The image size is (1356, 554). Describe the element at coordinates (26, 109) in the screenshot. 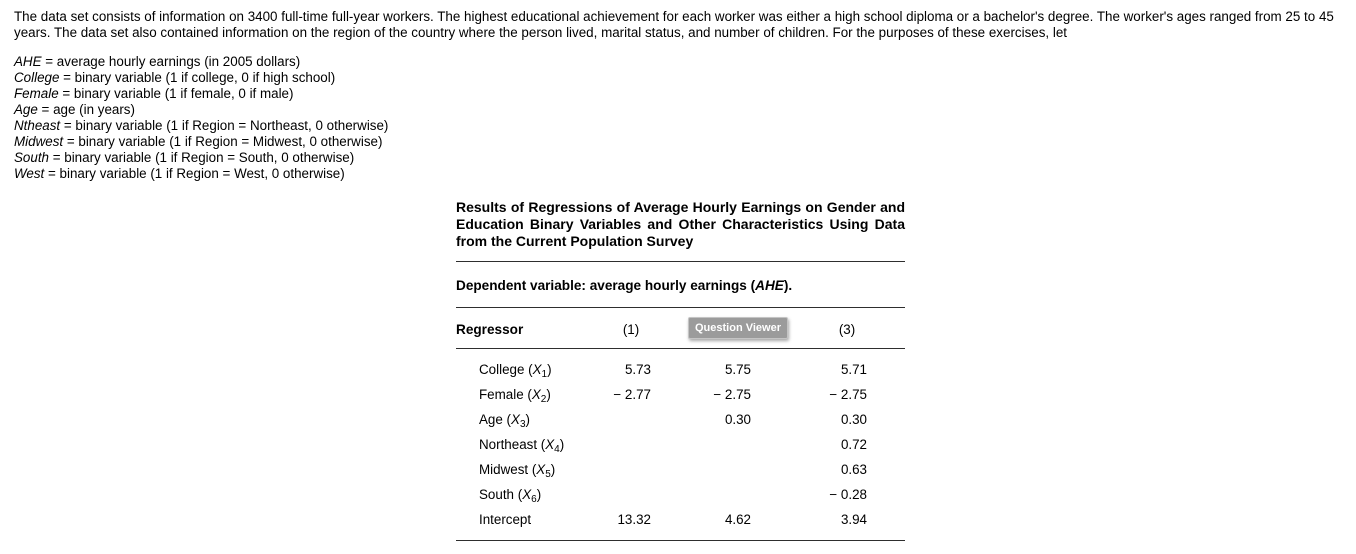

I see `definition-term: Age` at that location.